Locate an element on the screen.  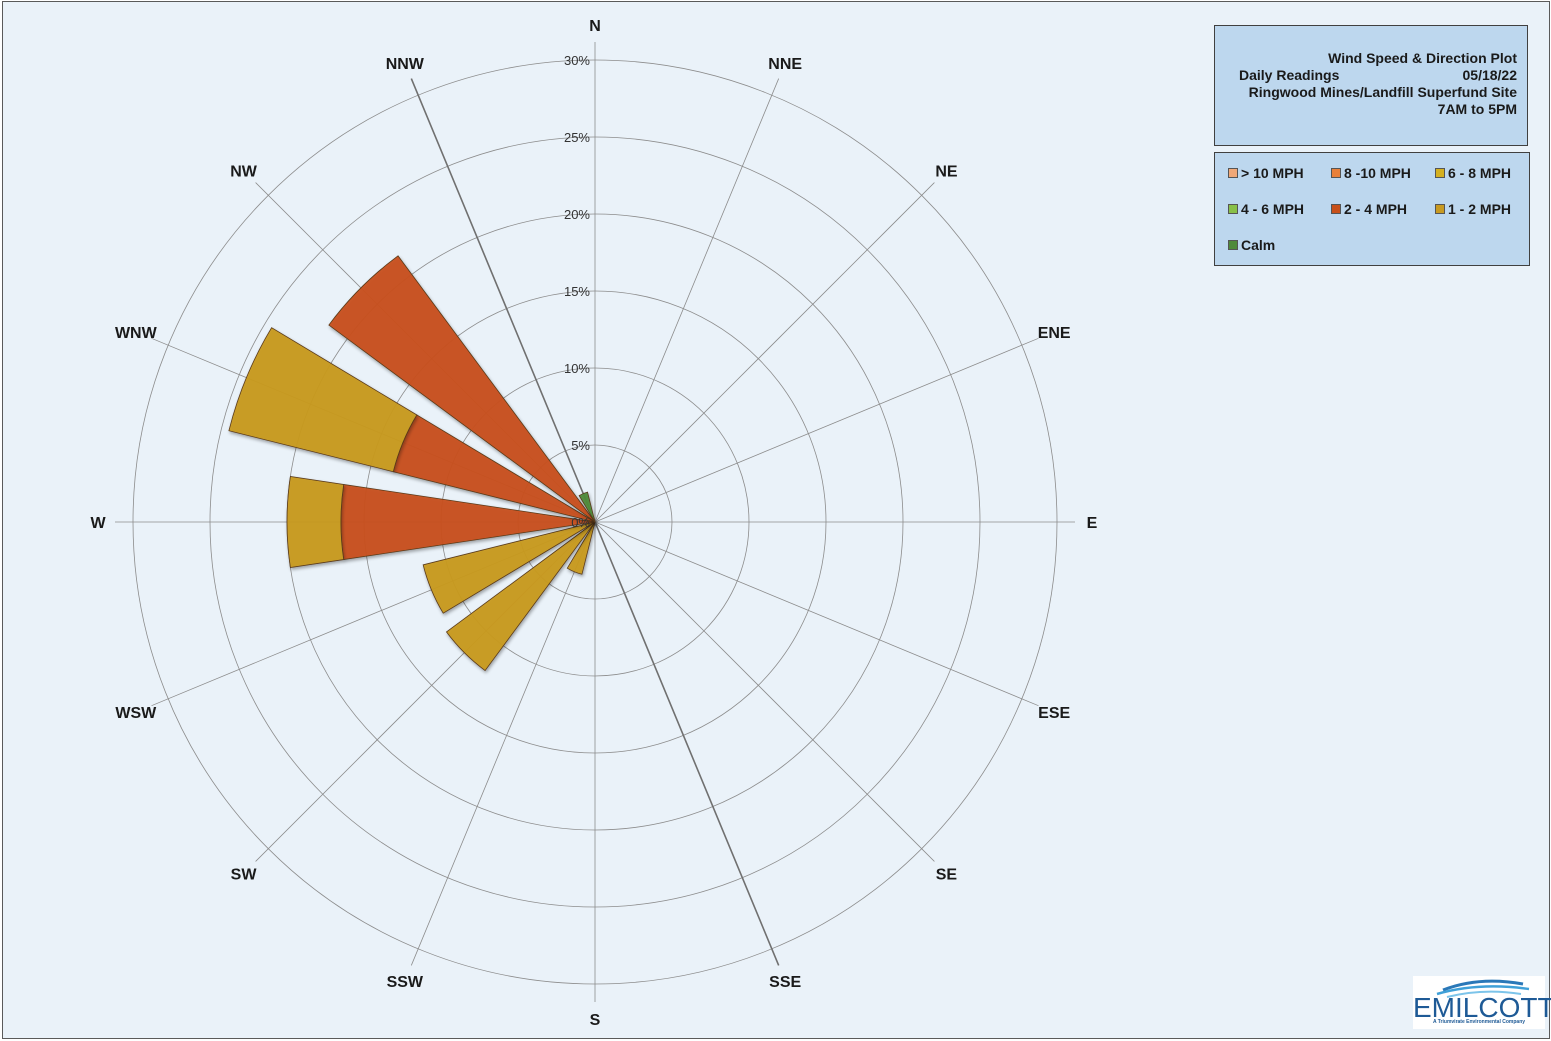
direction-label-sw: SW is located at coordinates (244, 874).